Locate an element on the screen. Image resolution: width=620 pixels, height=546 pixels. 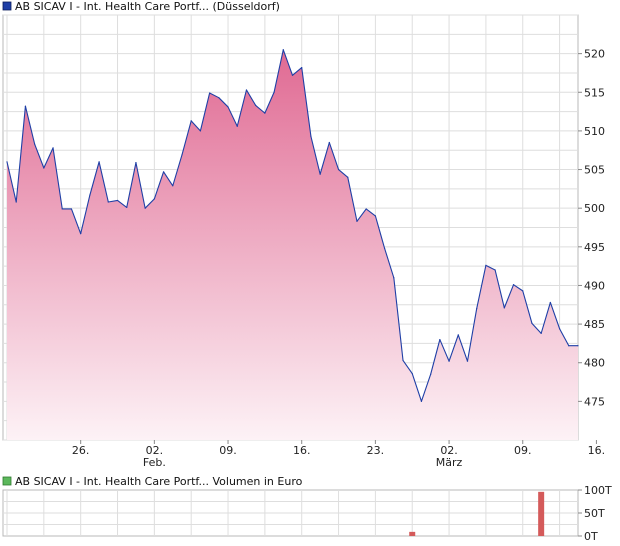
volume-grid is located at coordinates (290, 513).